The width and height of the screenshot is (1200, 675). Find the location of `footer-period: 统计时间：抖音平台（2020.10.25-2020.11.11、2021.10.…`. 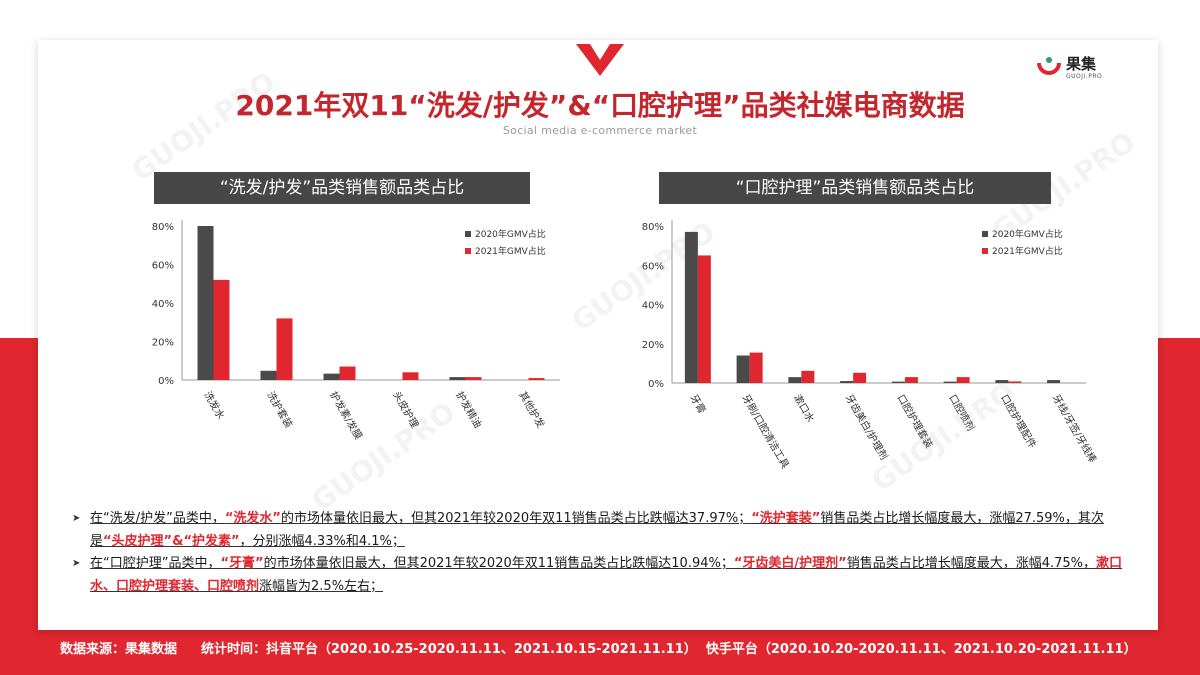

footer-period: 统计时间：抖音平台（2020.10.25-2020.11.11、2021.10.… is located at coordinates (669, 649).